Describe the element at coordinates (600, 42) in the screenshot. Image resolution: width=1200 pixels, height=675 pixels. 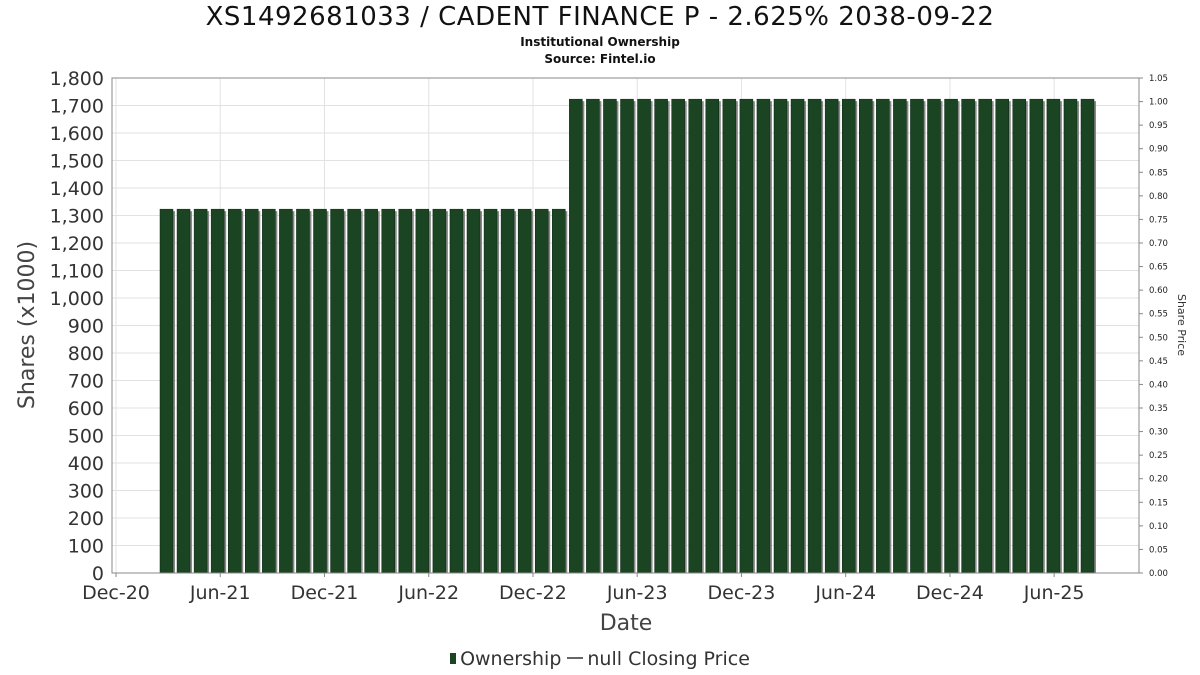
I see `chart-subtitle: Institutional Ownership` at that location.